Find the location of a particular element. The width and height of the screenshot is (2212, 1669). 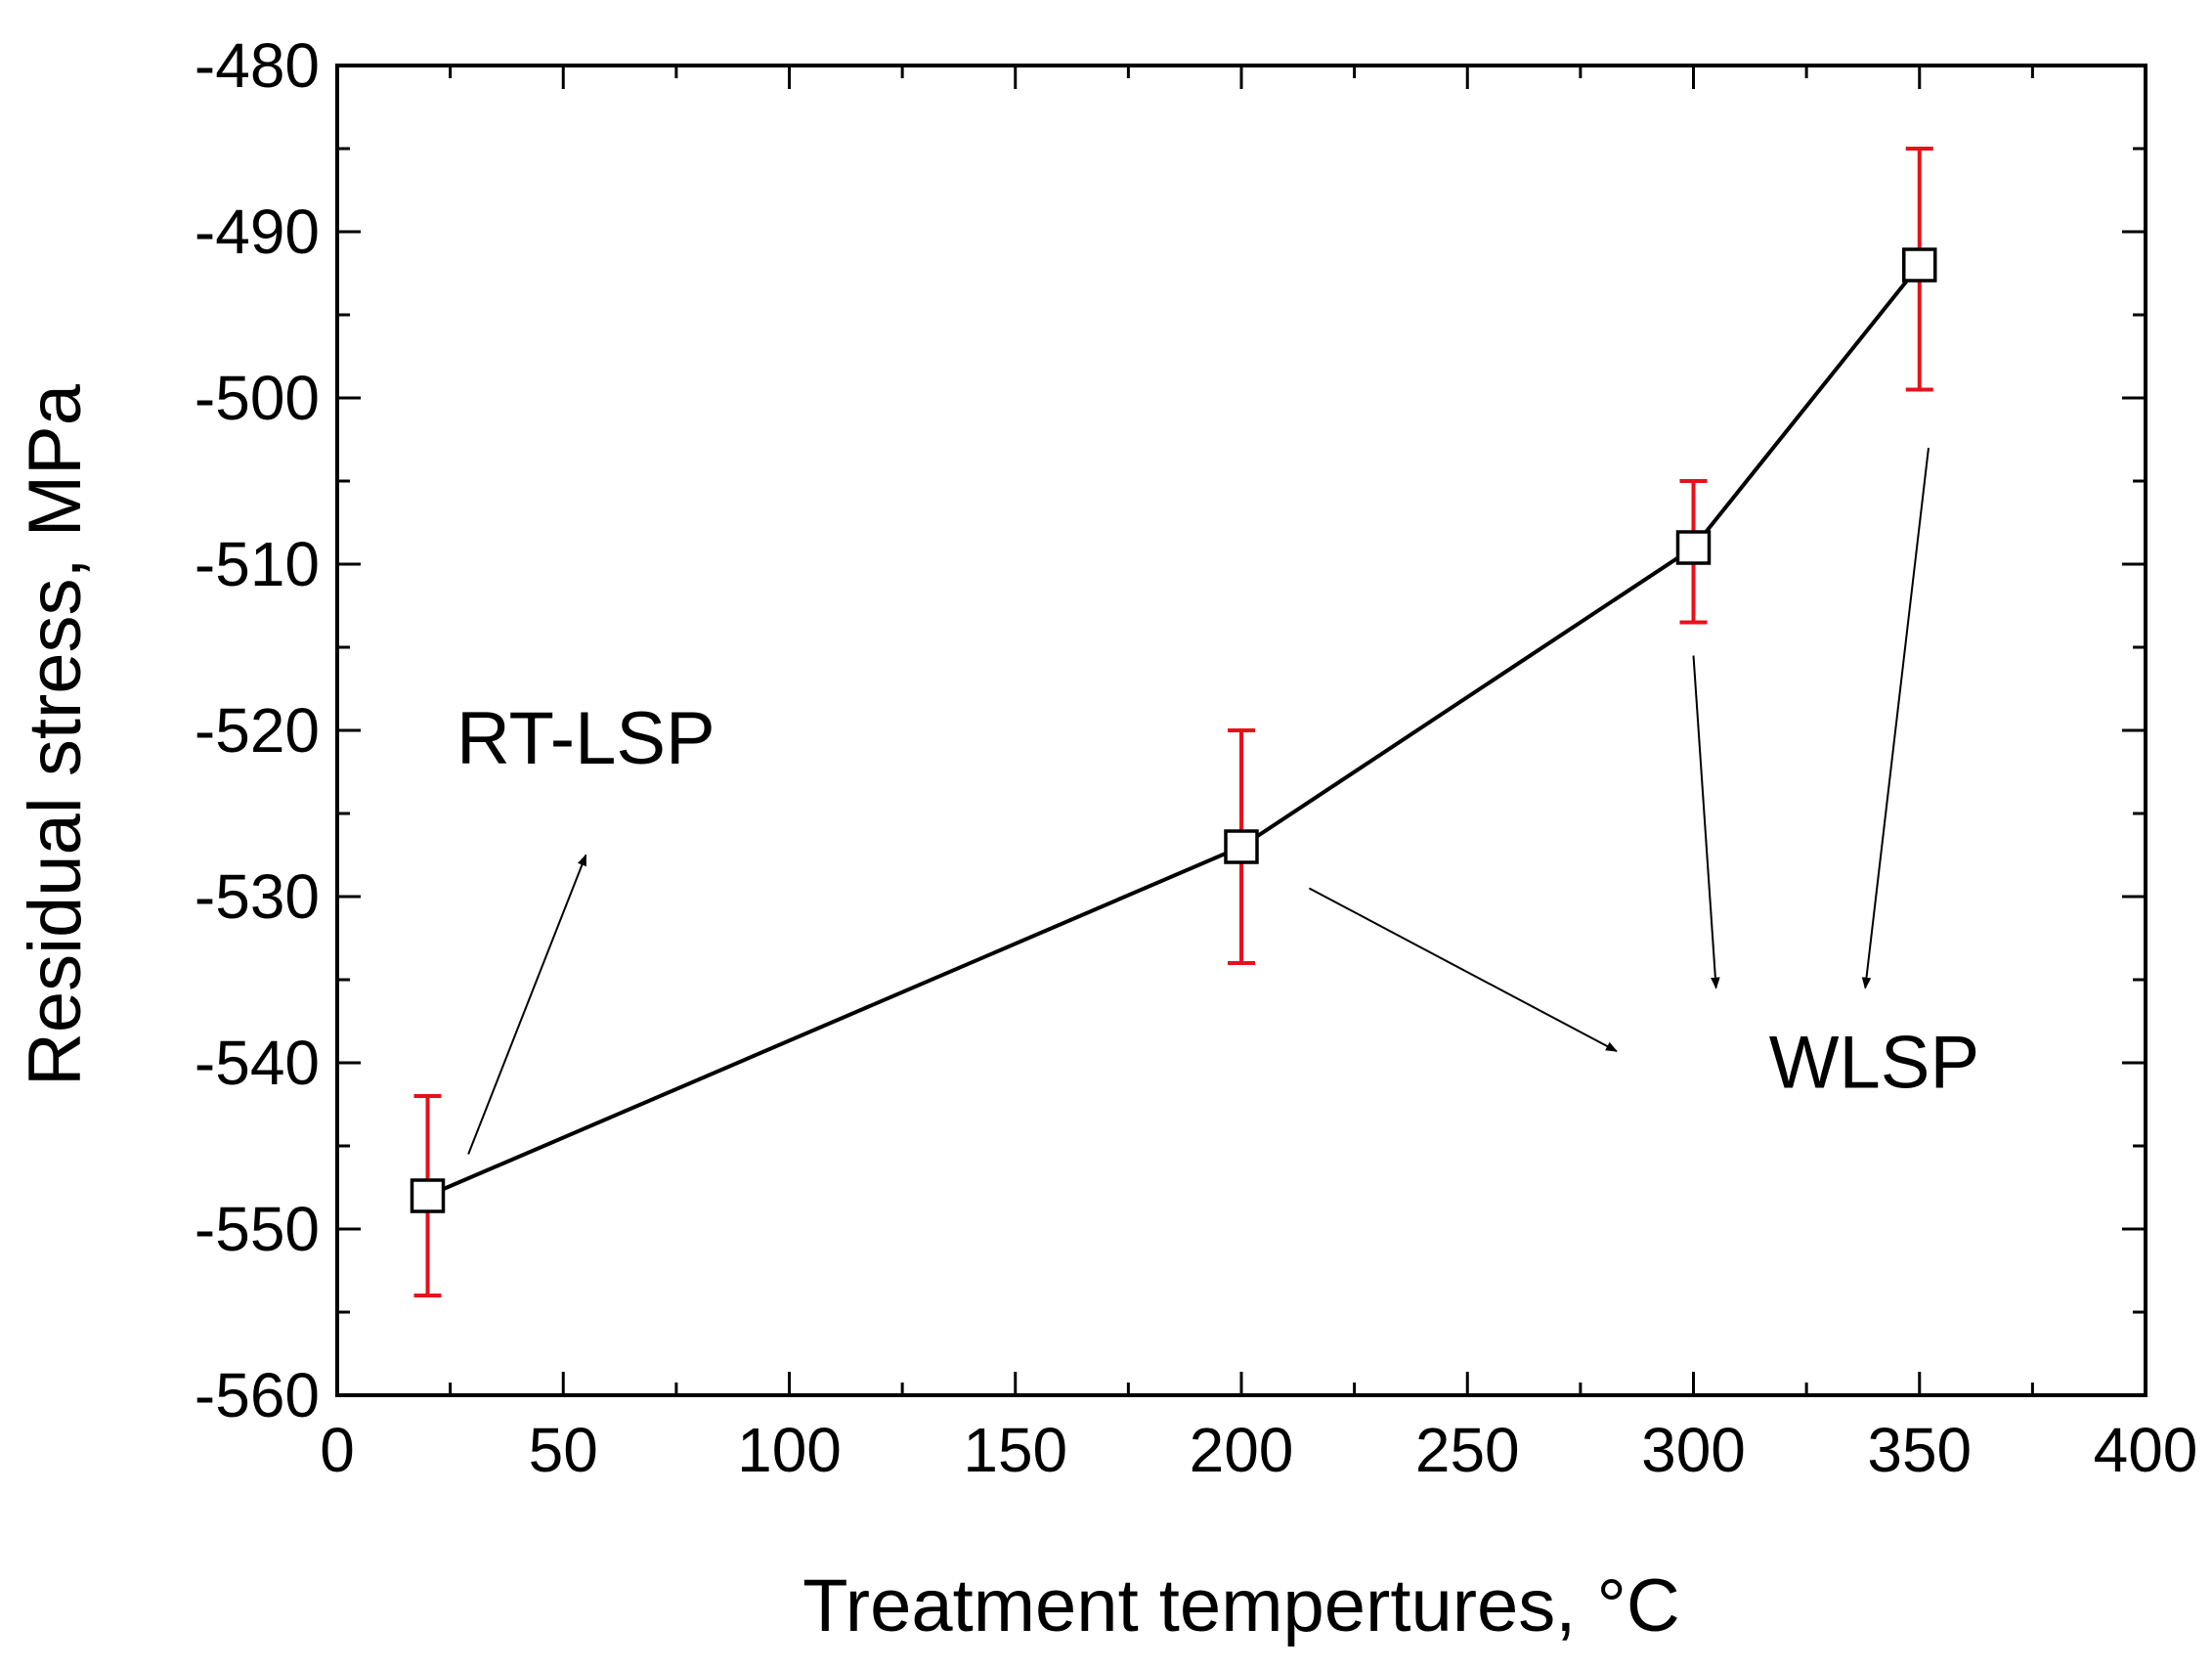

x-tick-label: 250 is located at coordinates (1467, 1450).